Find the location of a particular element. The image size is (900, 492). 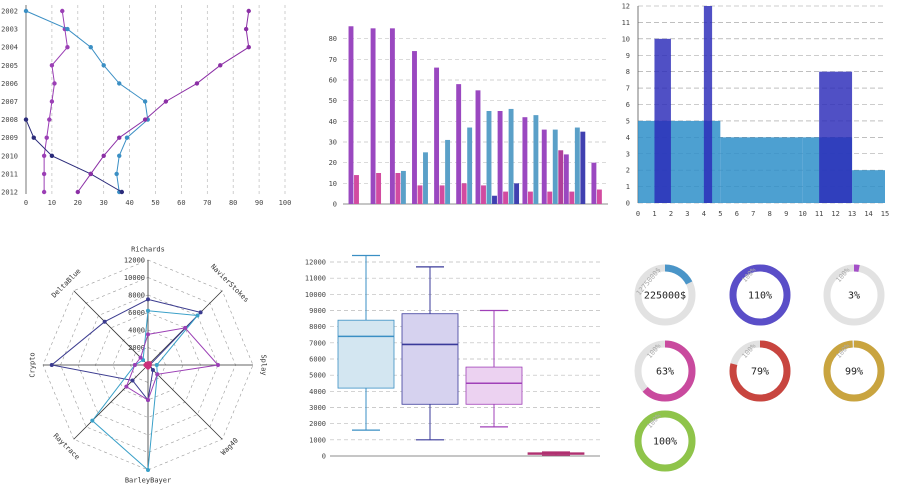

y-tick-label: 7 is located at coordinates (628, 89).